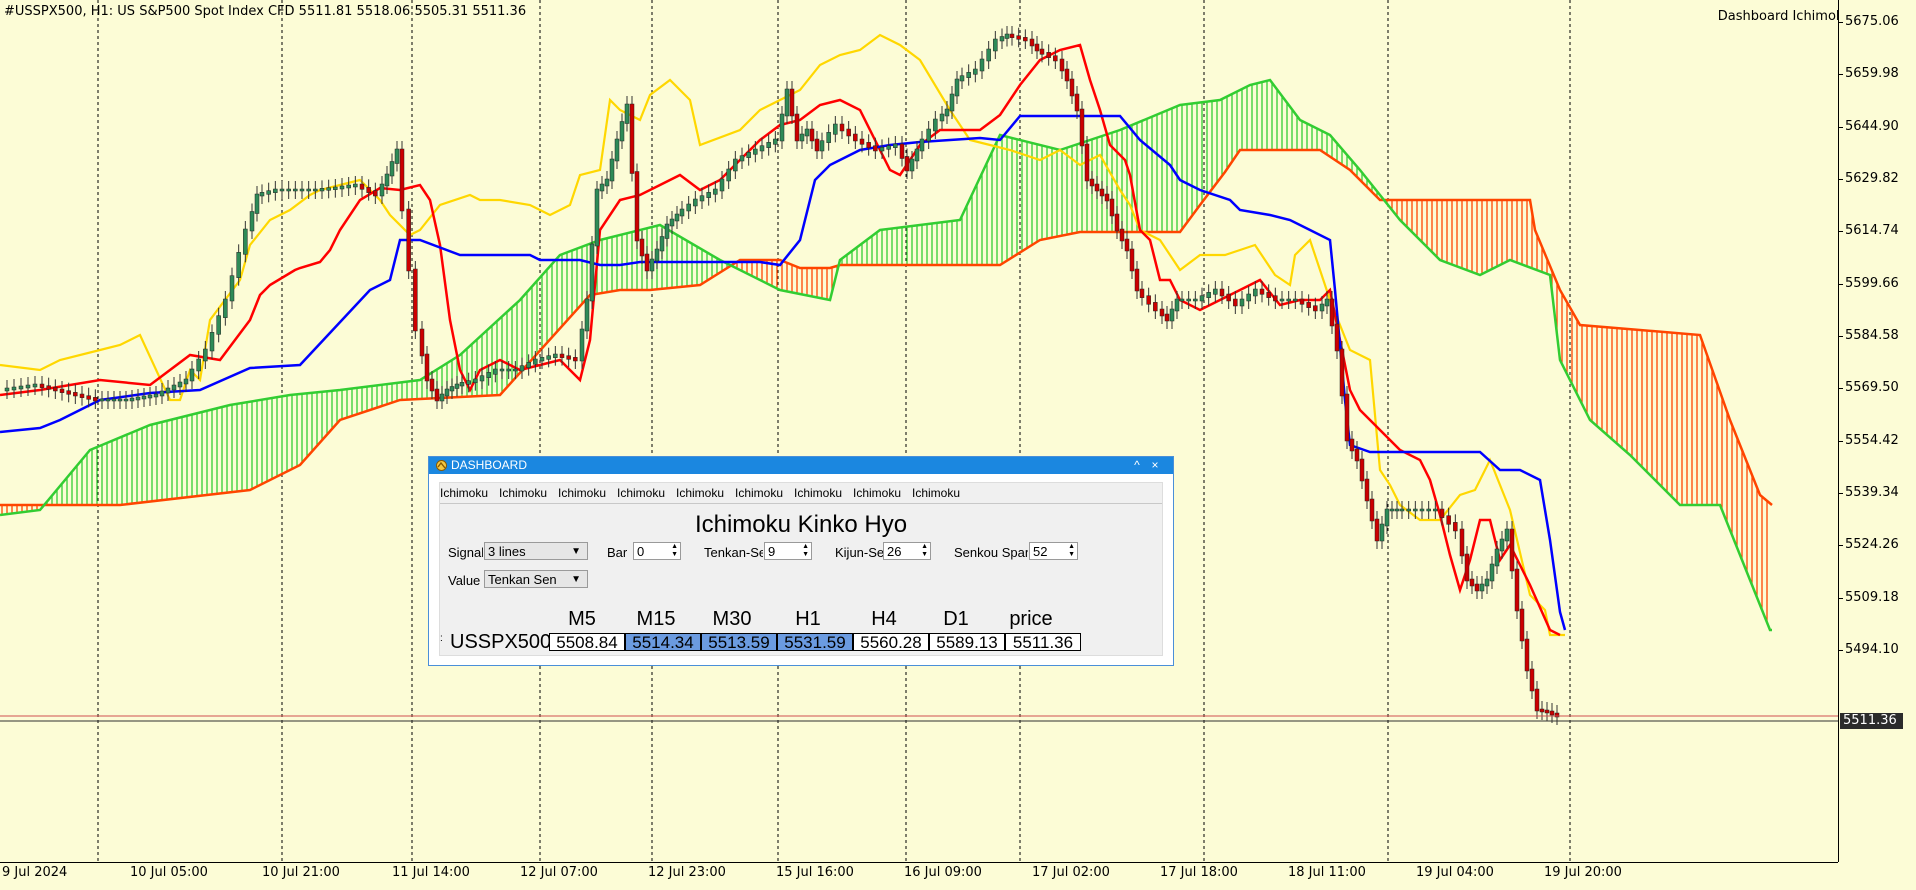 Image resolution: width=1916 pixels, height=890 pixels. I want to click on tf-header-m5: M5, so click(582, 619).